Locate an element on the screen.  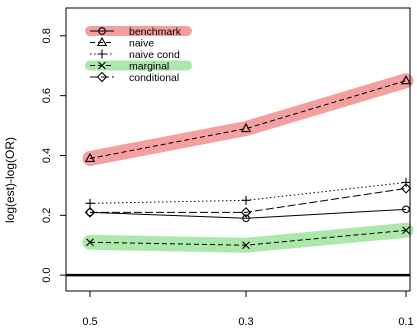
legend-label-benchmark: benchmark is located at coordinates (155, 32).